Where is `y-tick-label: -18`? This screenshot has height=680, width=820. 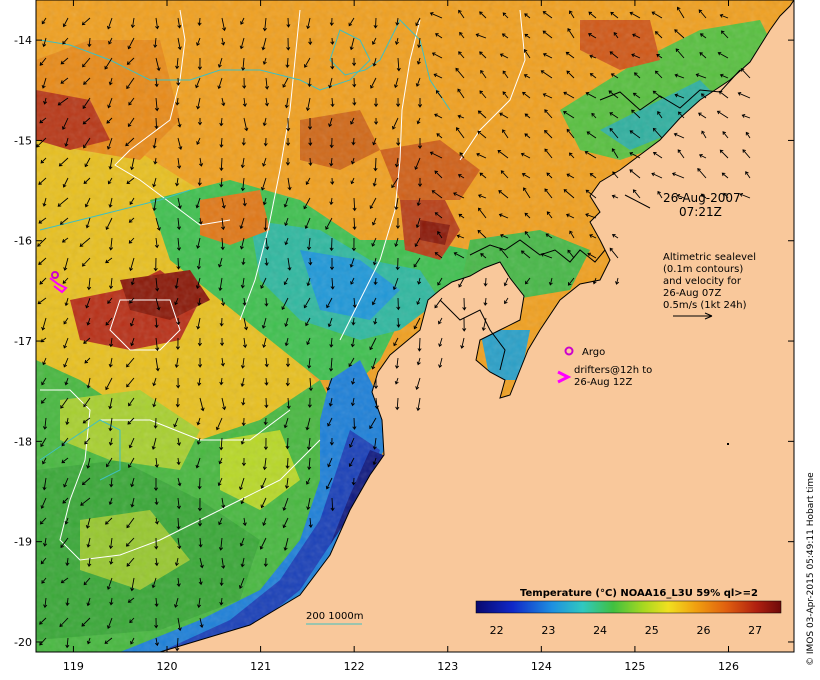 y-tick-label: -18 is located at coordinates (23, 441).